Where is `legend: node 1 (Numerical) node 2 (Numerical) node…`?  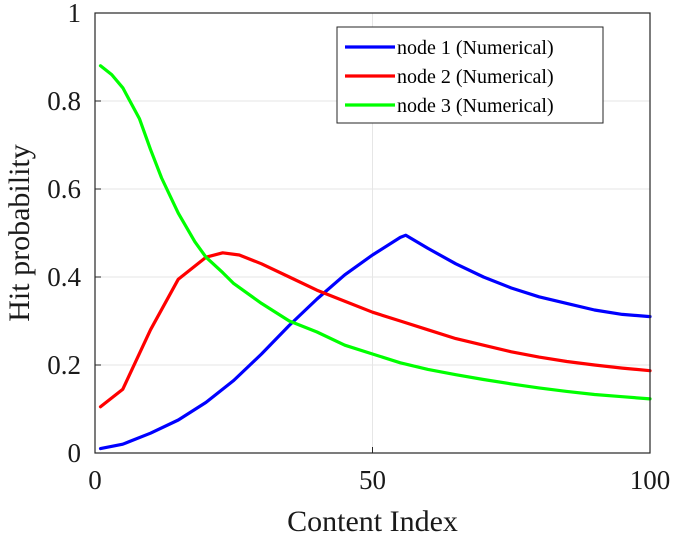
legend: node 1 (Numerical) node 2 (Numerical) node… is located at coordinates (470, 75).